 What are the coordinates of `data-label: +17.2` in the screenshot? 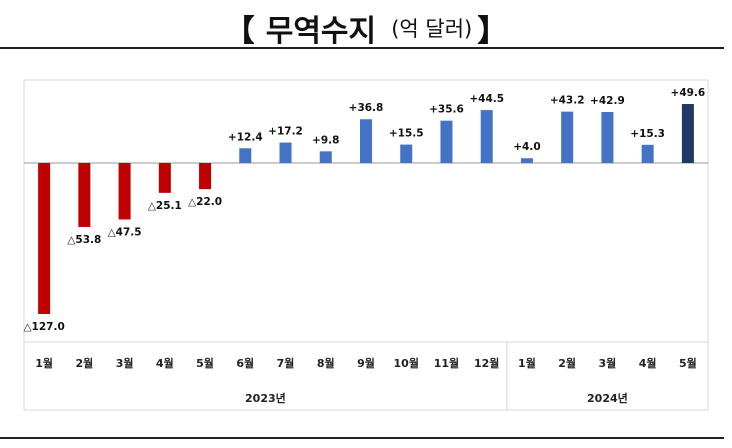 It's located at (285, 132).